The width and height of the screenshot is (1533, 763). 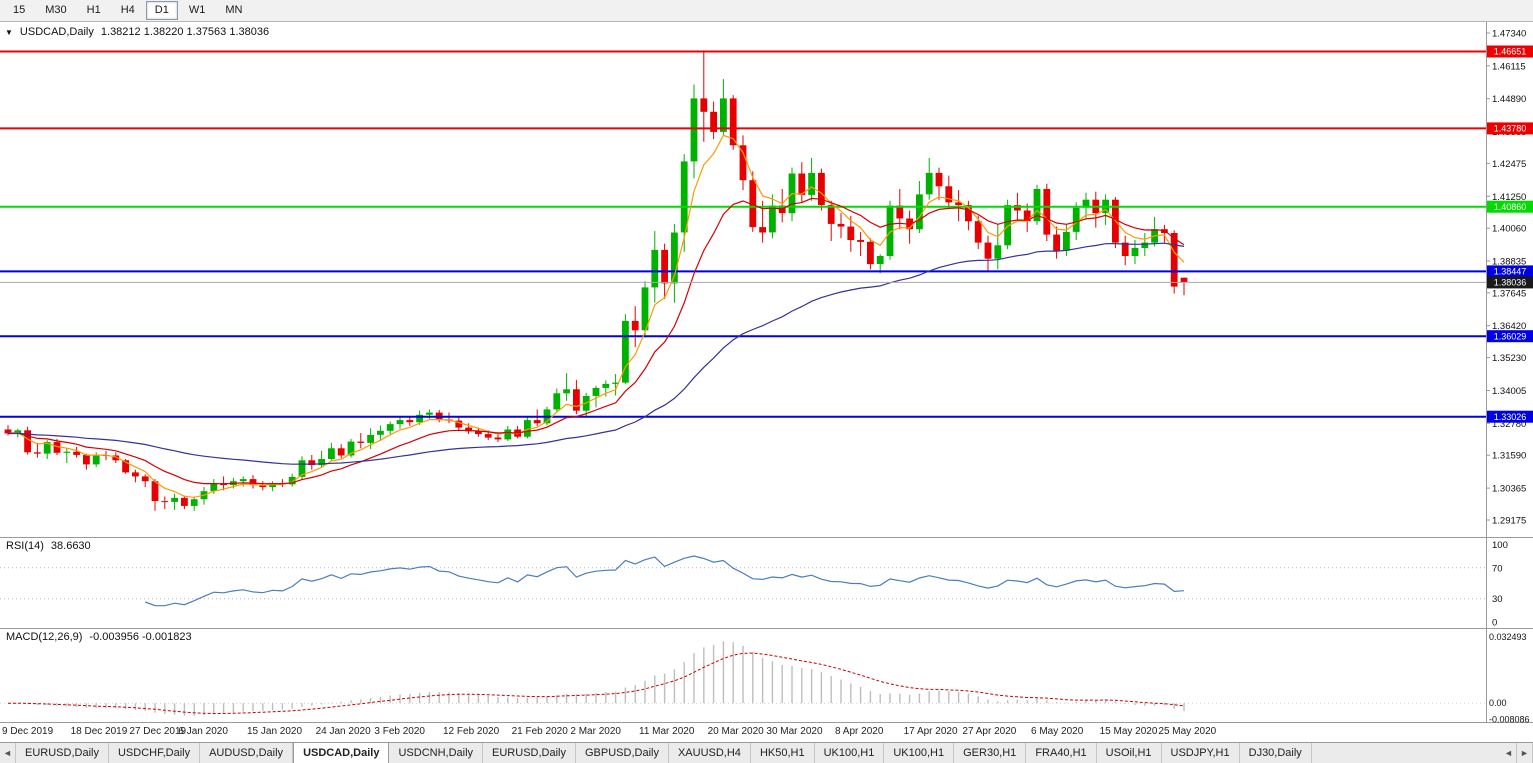 What do you see at coordinates (782, 753) in the screenshot?
I see `chart-tab-hk50-h1-8: HK50,H1` at bounding box center [782, 753].